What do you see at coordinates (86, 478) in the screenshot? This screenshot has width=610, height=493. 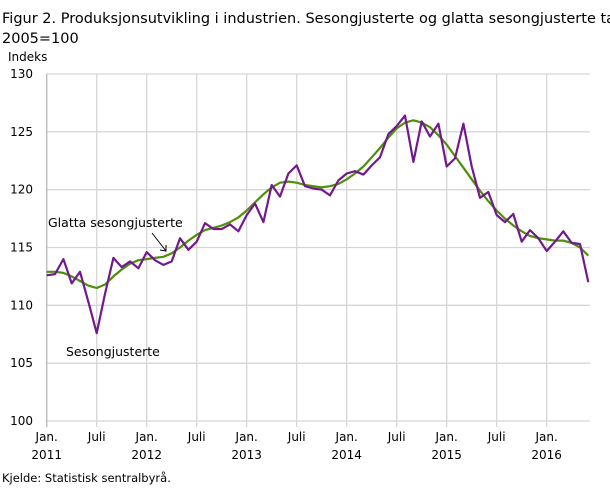 I see `source-note: Kjelde: Statistisk sentralbyrå.` at bounding box center [86, 478].